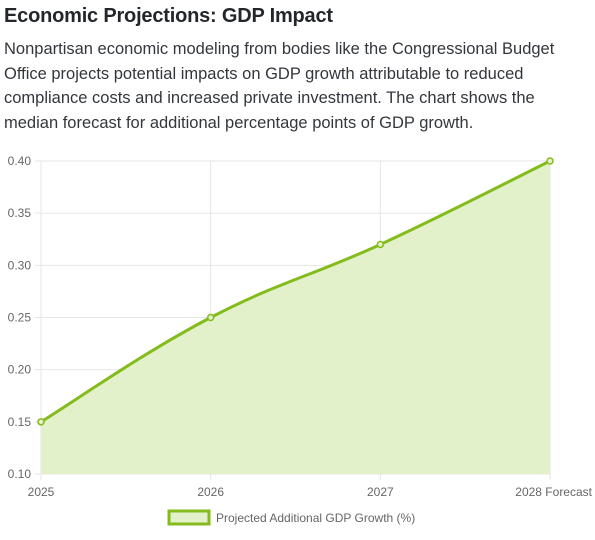 Image resolution: width=595 pixels, height=540 pixels. I want to click on y-tick-label: 0.25, so click(20, 318).